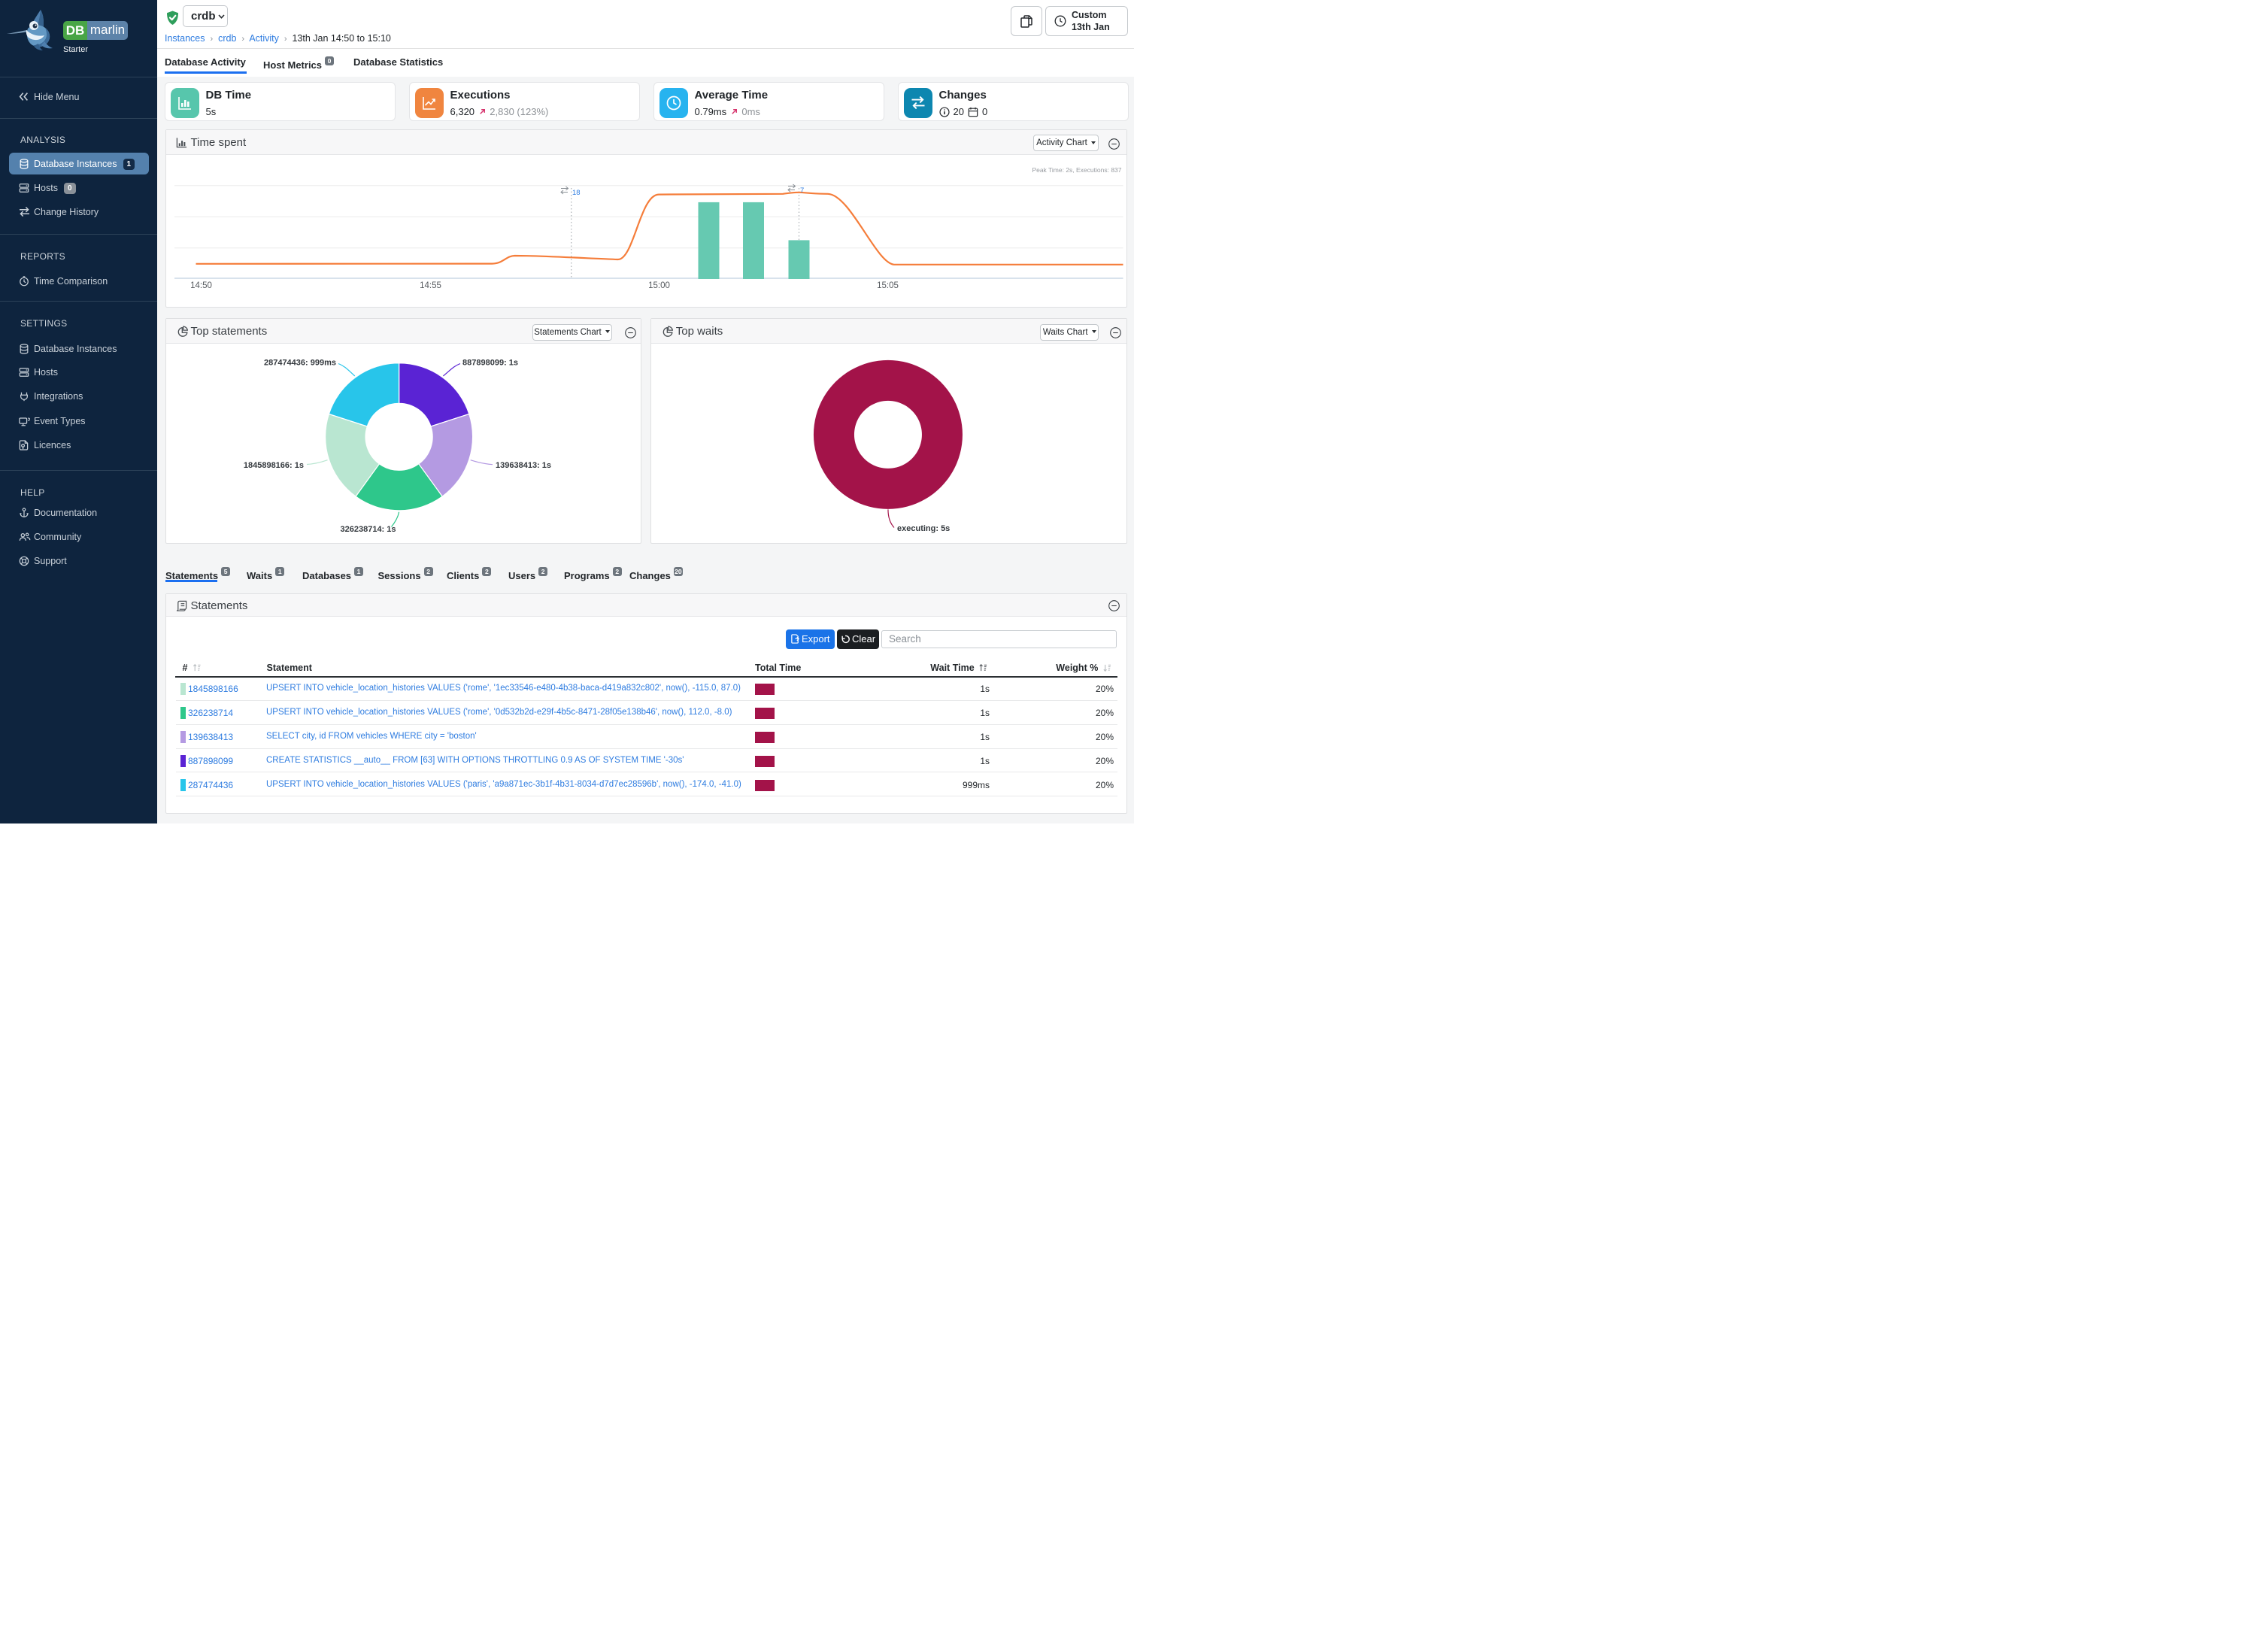  I want to click on svg-text: 326238714: 1s, so click(368, 529).